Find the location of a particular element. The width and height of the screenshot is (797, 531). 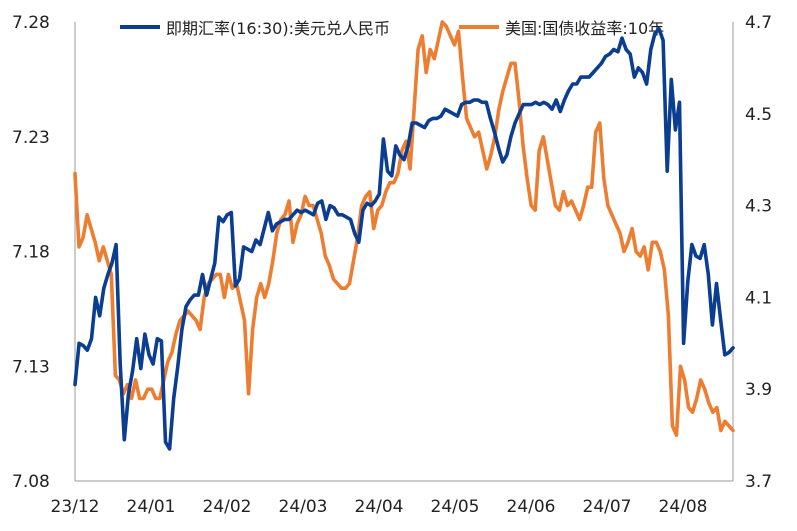

x-tick-label: 24/08 is located at coordinates (683, 507).